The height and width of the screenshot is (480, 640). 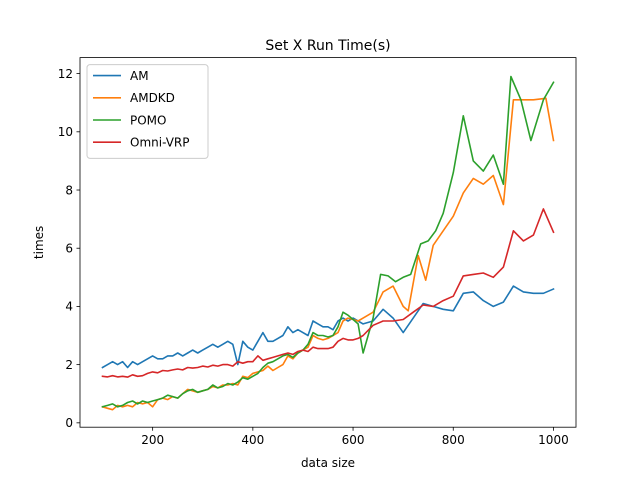 I want to click on x-tick-label: 600, so click(x=353, y=440).